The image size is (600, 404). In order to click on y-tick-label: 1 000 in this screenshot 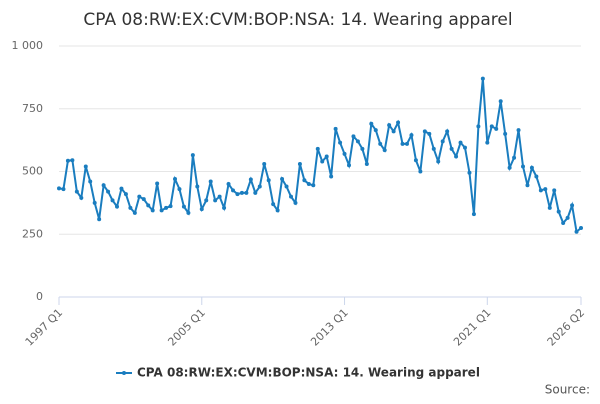, I will do `click(28, 45)`.